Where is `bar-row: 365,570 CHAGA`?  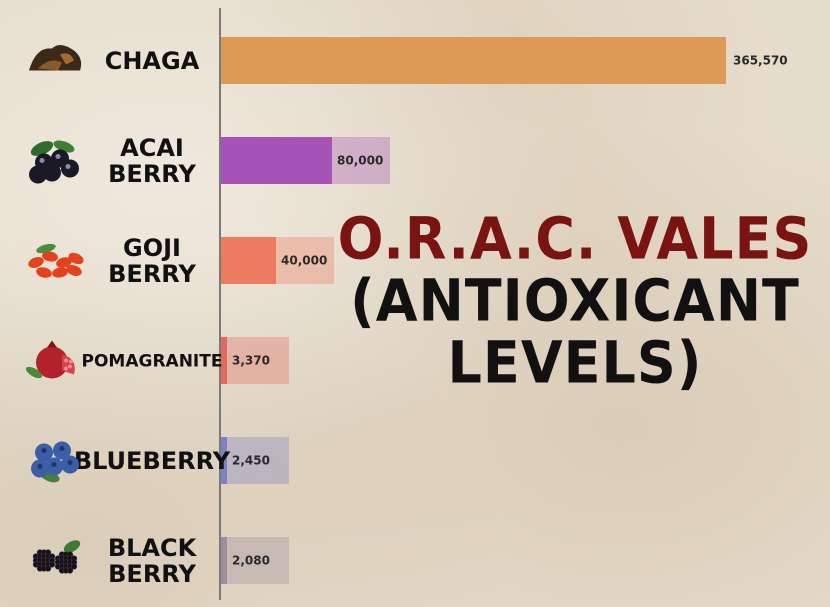 bar-row: 365,570 CHAGA is located at coordinates (408, 60).